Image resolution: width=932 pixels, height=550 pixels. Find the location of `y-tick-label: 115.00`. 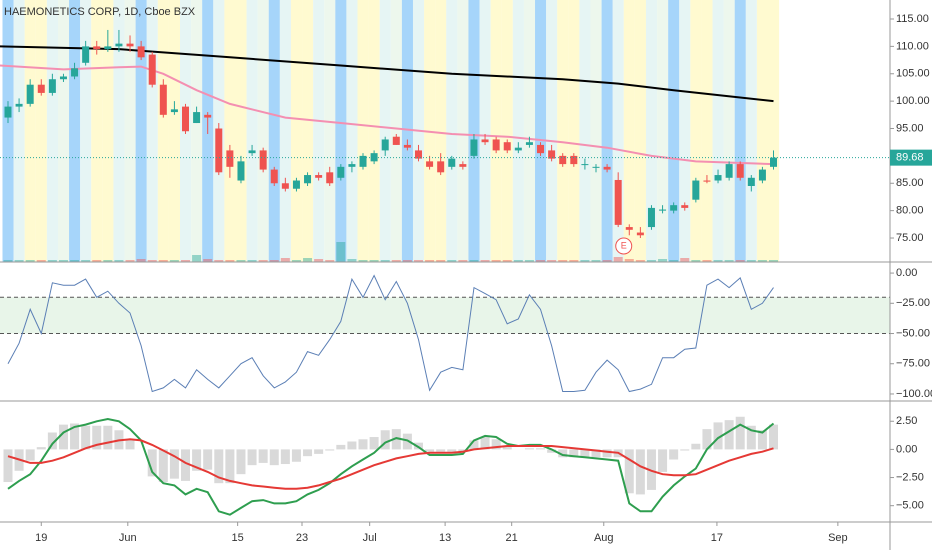

y-tick-label: 115.00 is located at coordinates (912, 19).